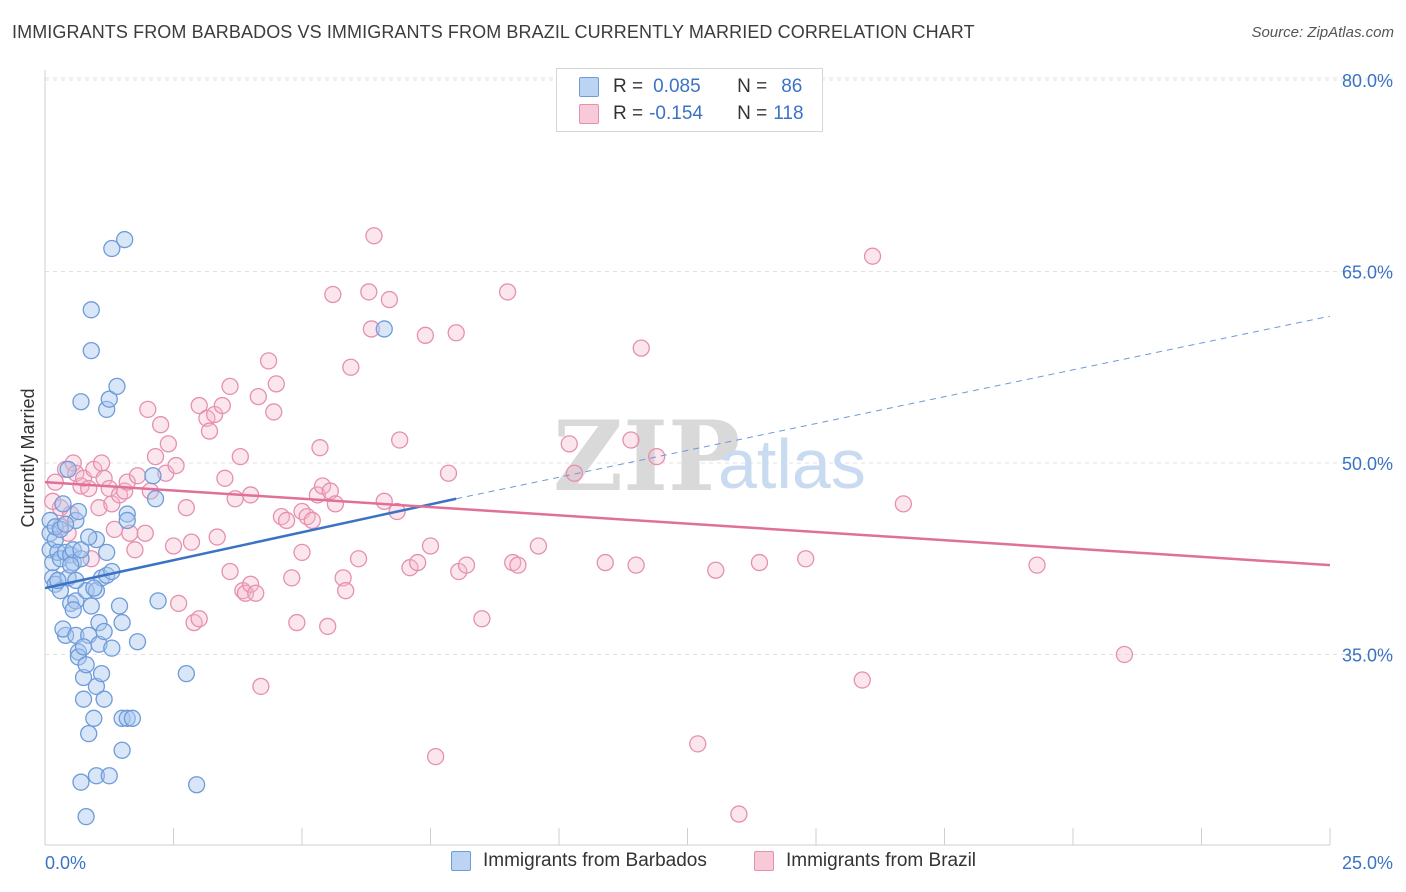 The image size is (1406, 892). What do you see at coordinates (881, 860) in the screenshot?
I see `legend-label-brazil: Immigrants from Brazil` at bounding box center [881, 860].